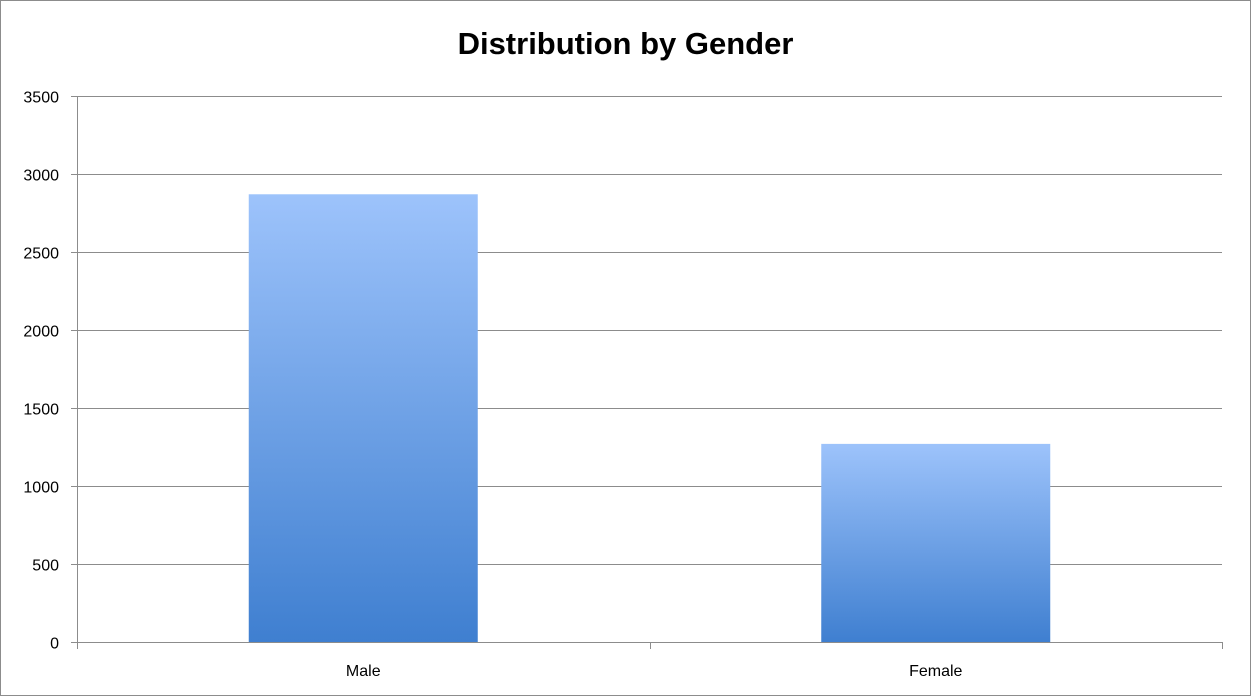 The width and height of the screenshot is (1251, 696). I want to click on y-tick-label: 500, so click(45, 566).